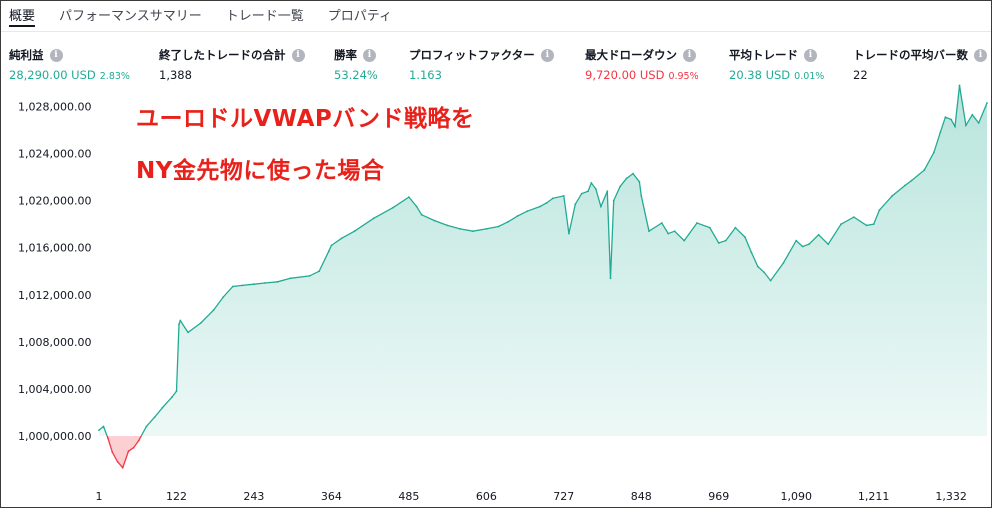 The width and height of the screenshot is (992, 508). Describe the element at coordinates (760, 75) in the screenshot. I see `stat-value: 20.38 USD` at that location.